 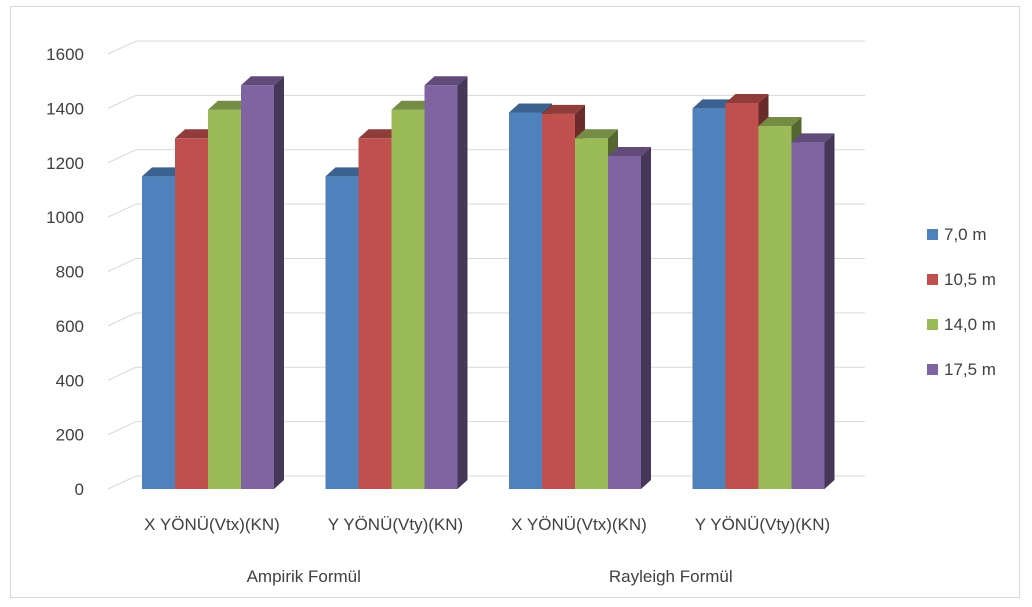 What do you see at coordinates (970, 324) in the screenshot?
I see `legend-label: 14,0 m` at bounding box center [970, 324].